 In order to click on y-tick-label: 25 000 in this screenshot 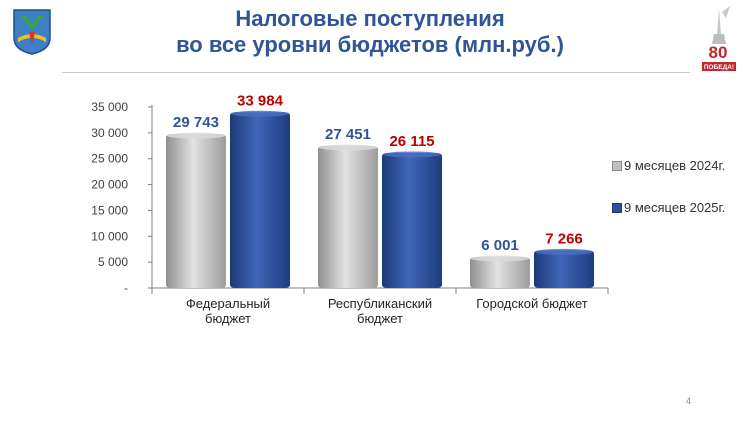, I will do `click(109, 159)`.